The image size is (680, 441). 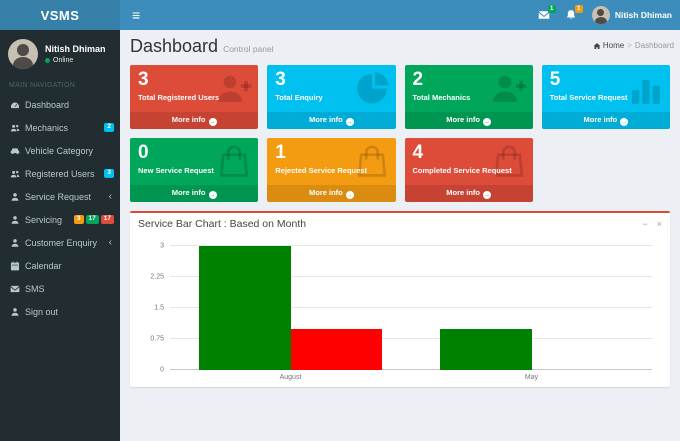 What do you see at coordinates (63, 60) in the screenshot?
I see `user-status-label: Online` at bounding box center [63, 60].